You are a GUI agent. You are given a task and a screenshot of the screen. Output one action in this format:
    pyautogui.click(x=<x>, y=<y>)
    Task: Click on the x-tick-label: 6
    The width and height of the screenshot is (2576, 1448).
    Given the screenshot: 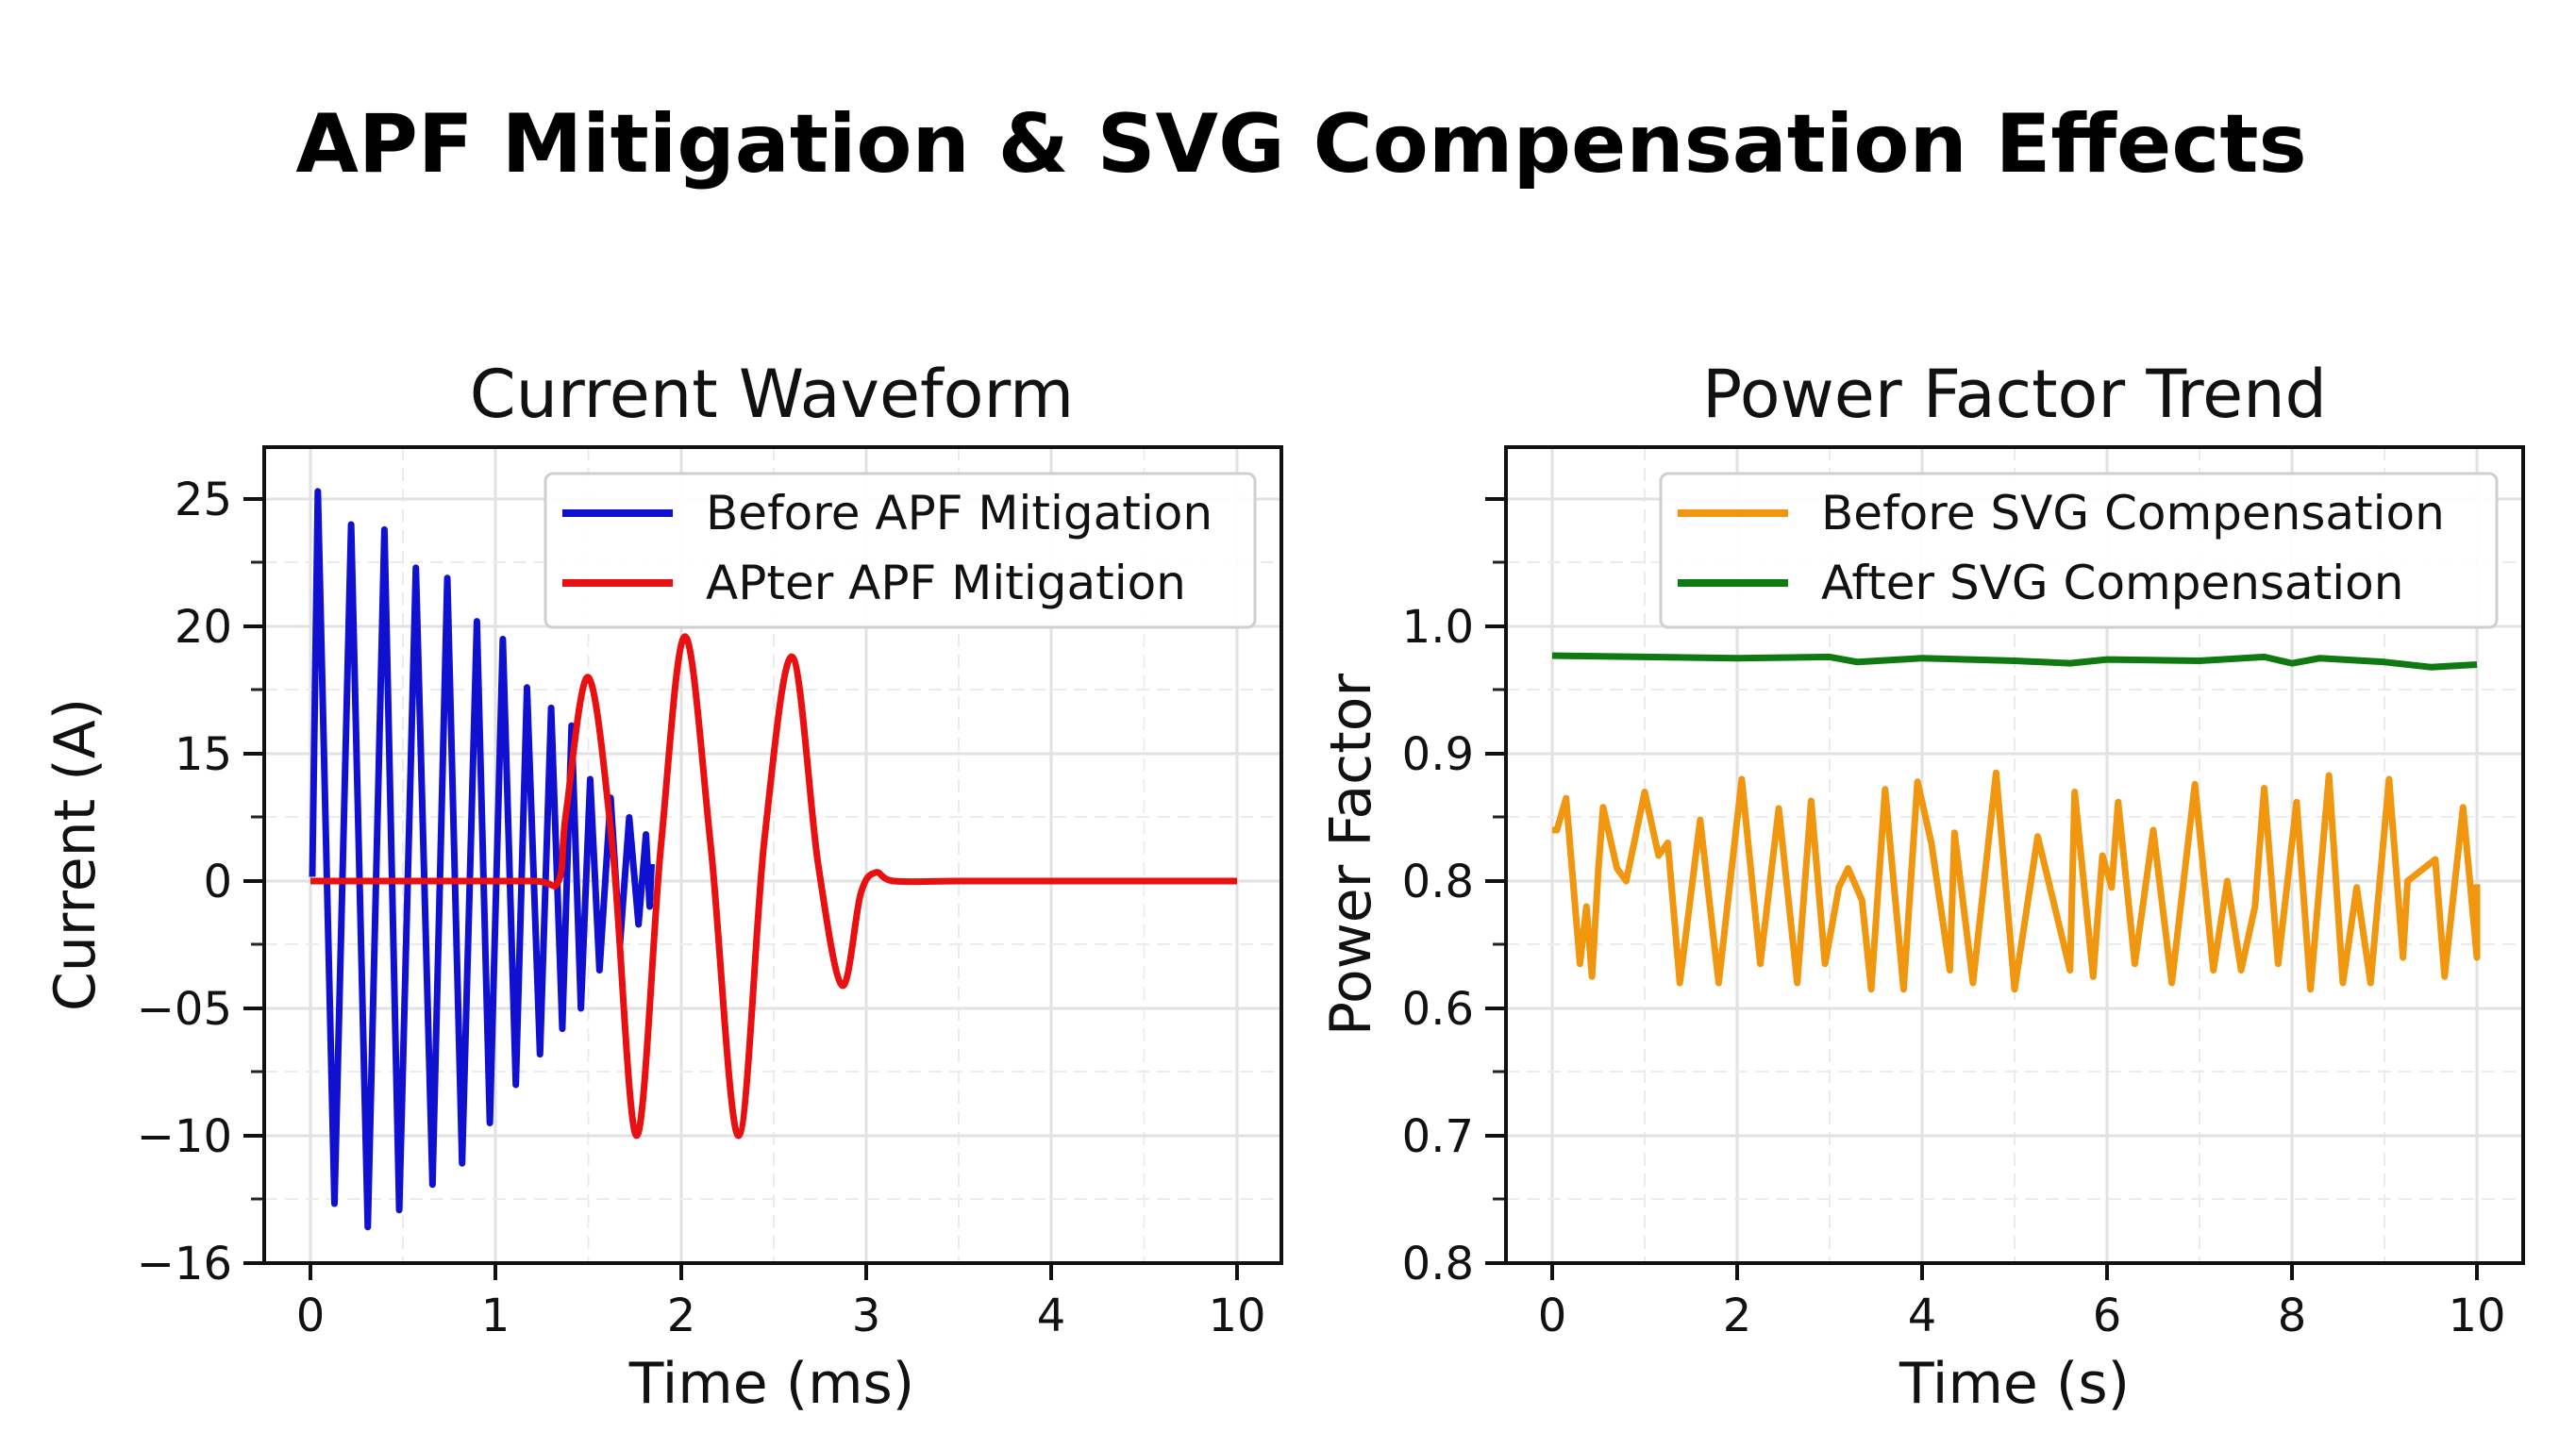 What is the action you would take?
    pyautogui.click(x=2107, y=1316)
    